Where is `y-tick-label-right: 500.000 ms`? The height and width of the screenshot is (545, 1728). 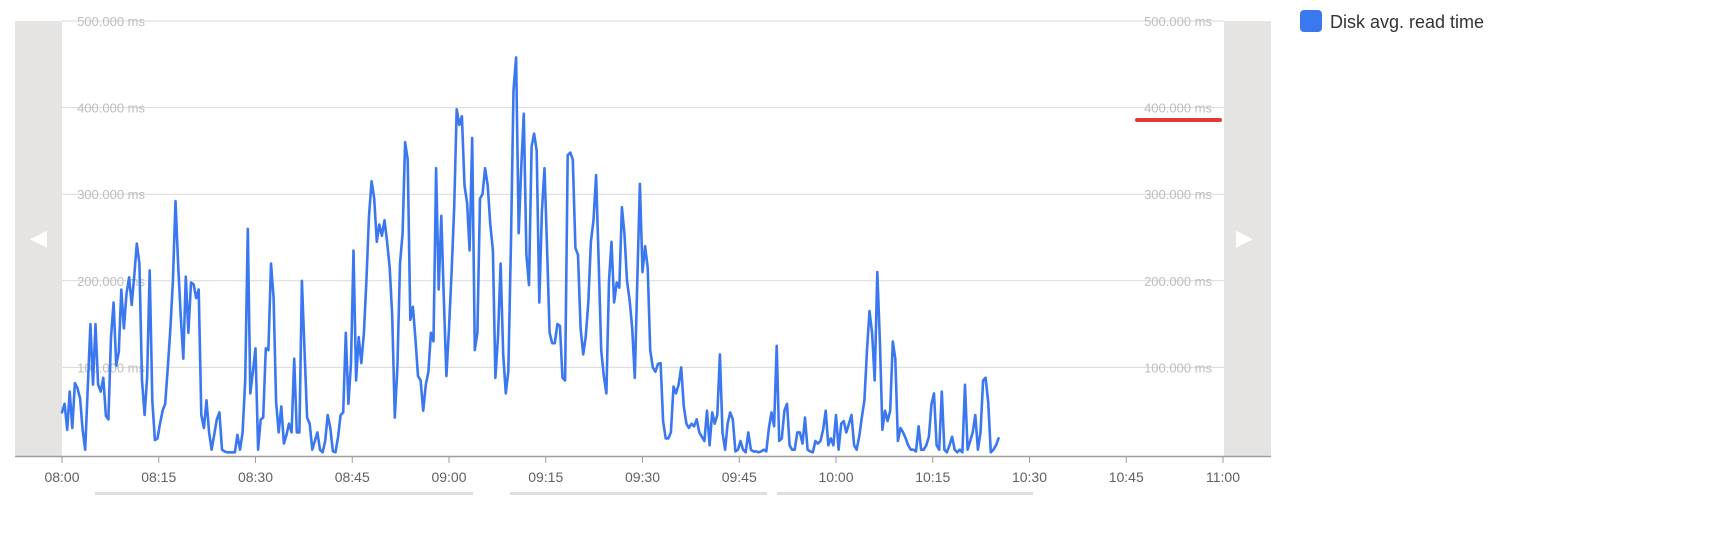
y-tick-label-right: 500.000 ms is located at coordinates (1178, 21).